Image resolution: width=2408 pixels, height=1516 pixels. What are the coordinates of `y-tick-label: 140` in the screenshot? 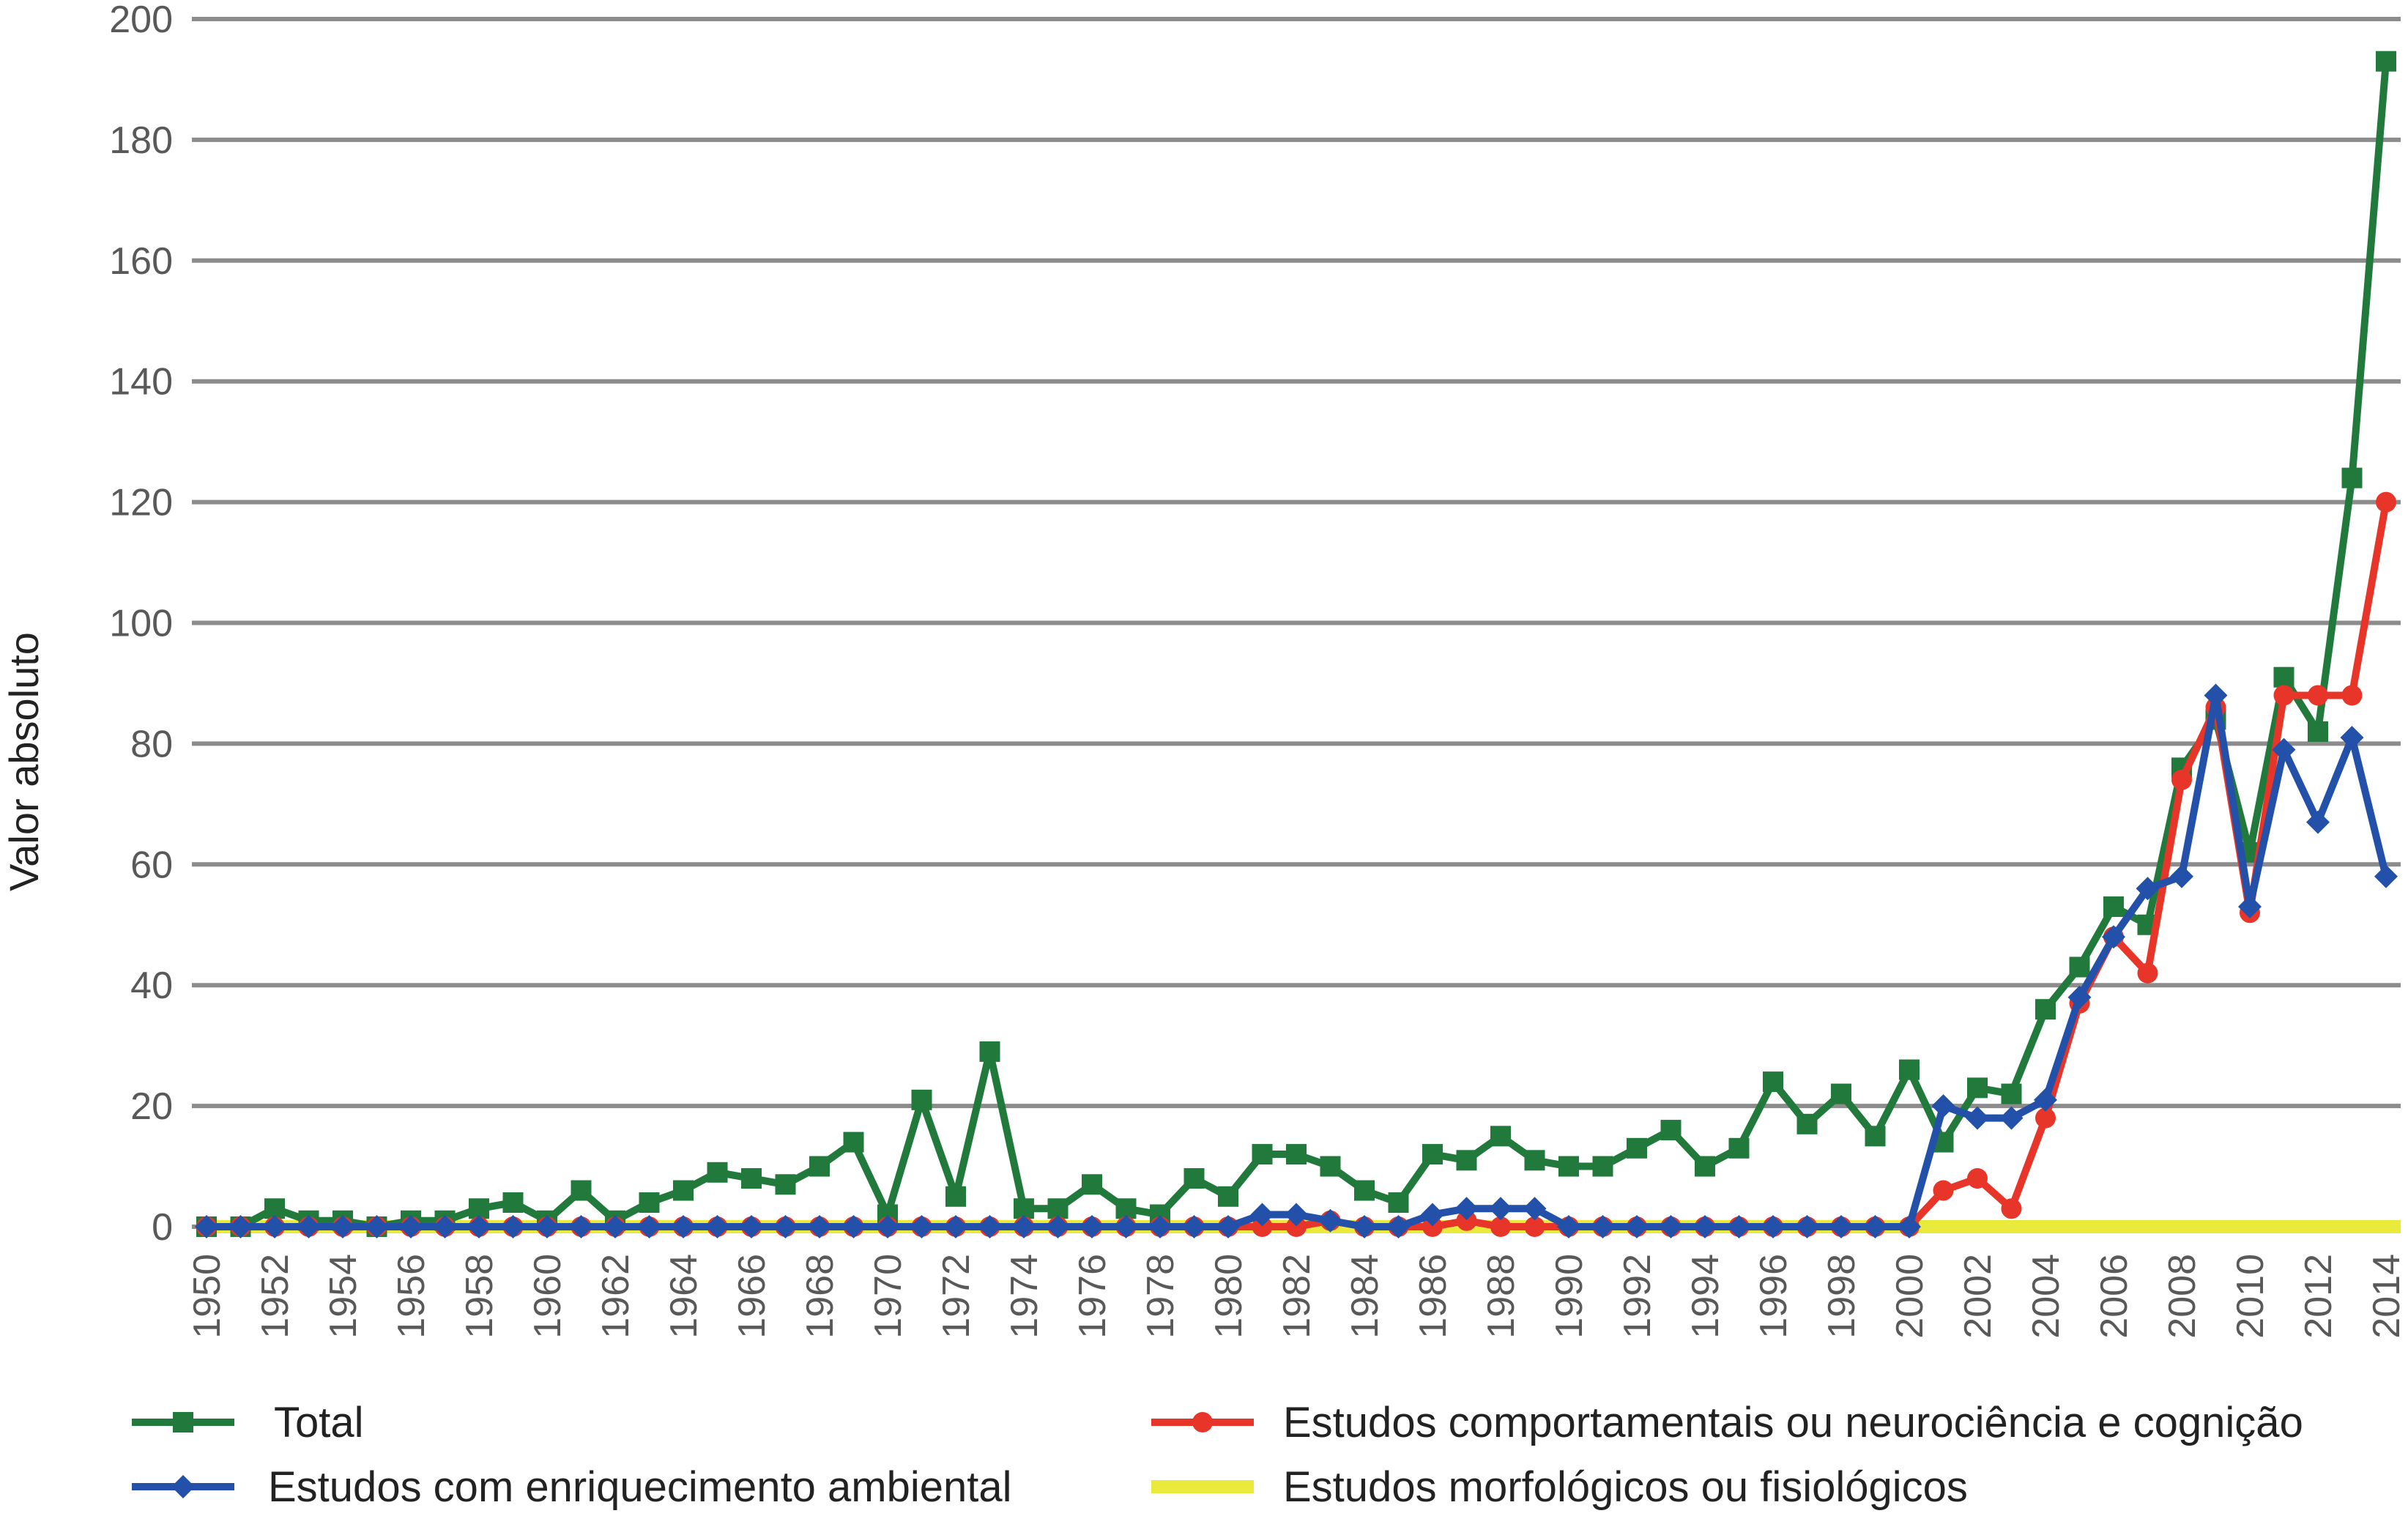 It's located at (141, 382).